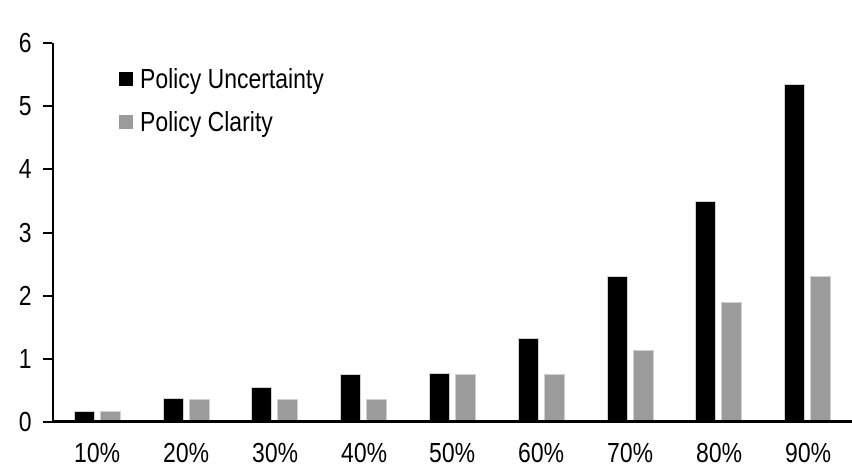 The width and height of the screenshot is (852, 475). Describe the element at coordinates (126, 79) in the screenshot. I see `policy-uncertainty-swatch-icon` at that location.